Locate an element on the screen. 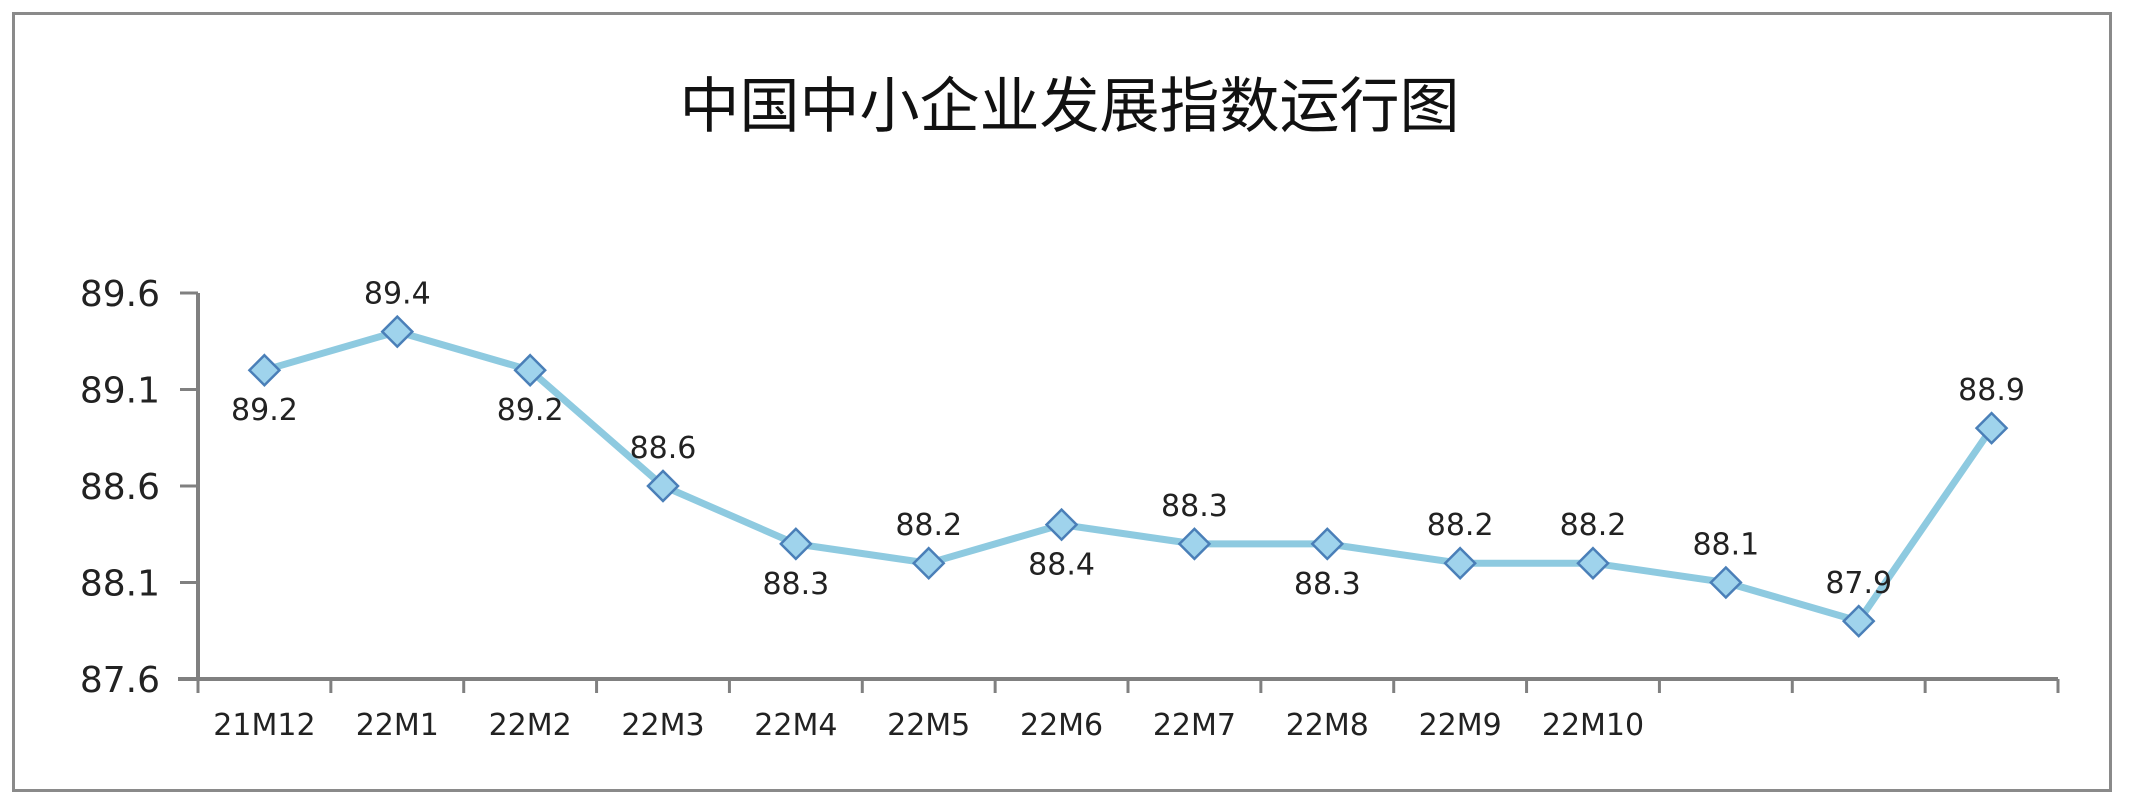 Image resolution: width=2139 pixels, height=800 pixels. x-tick-label: 22M4 is located at coordinates (795, 725).